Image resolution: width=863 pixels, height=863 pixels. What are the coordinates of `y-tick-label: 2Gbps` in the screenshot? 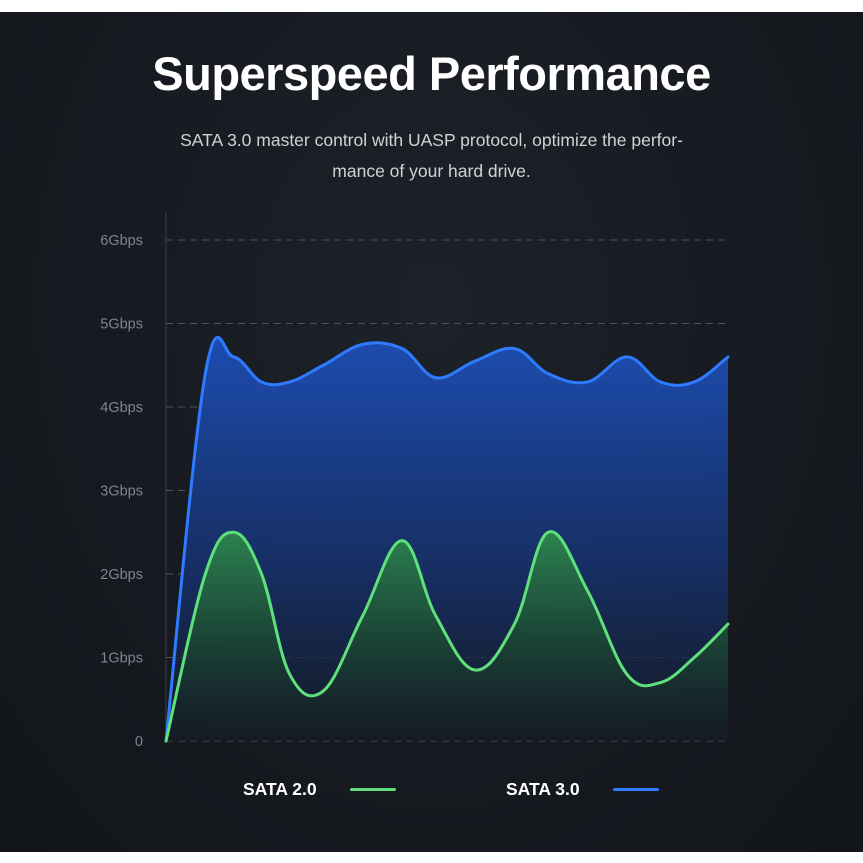 It's located at (121, 575).